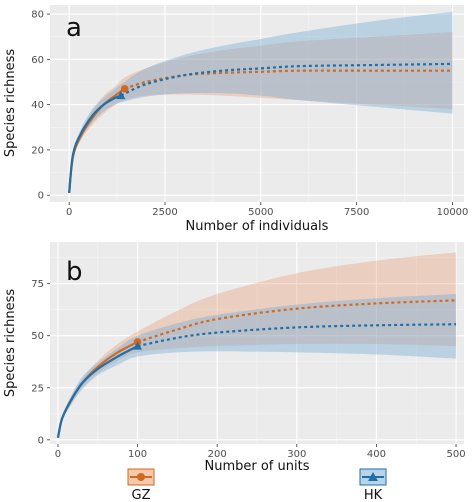 The height and width of the screenshot is (502, 474). What do you see at coordinates (37, 388) in the screenshot?
I see `y-tick-label: 25` at bounding box center [37, 388].